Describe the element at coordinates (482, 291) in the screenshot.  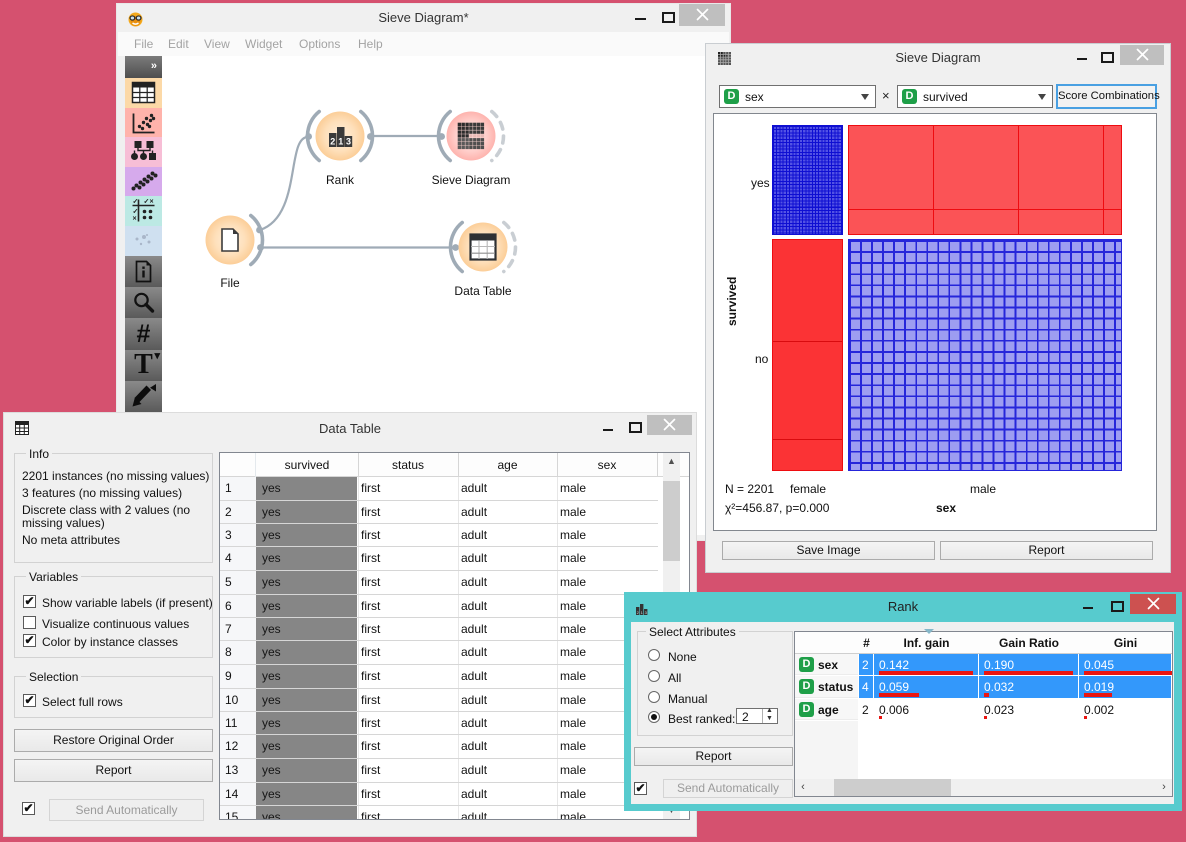
I see `svg-text: Data Table` at that location.